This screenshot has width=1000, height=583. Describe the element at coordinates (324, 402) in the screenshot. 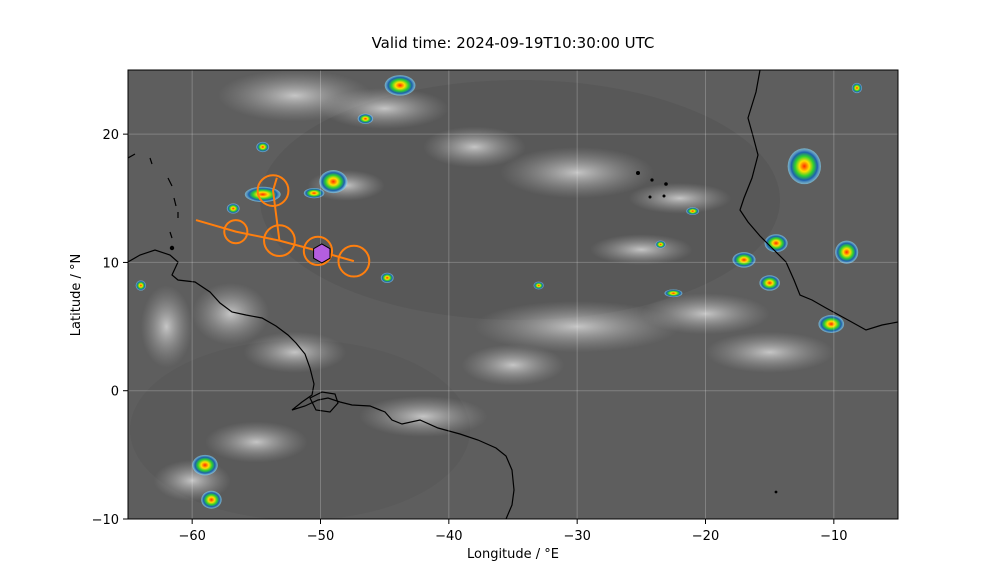

I see `marajo-island` at that location.